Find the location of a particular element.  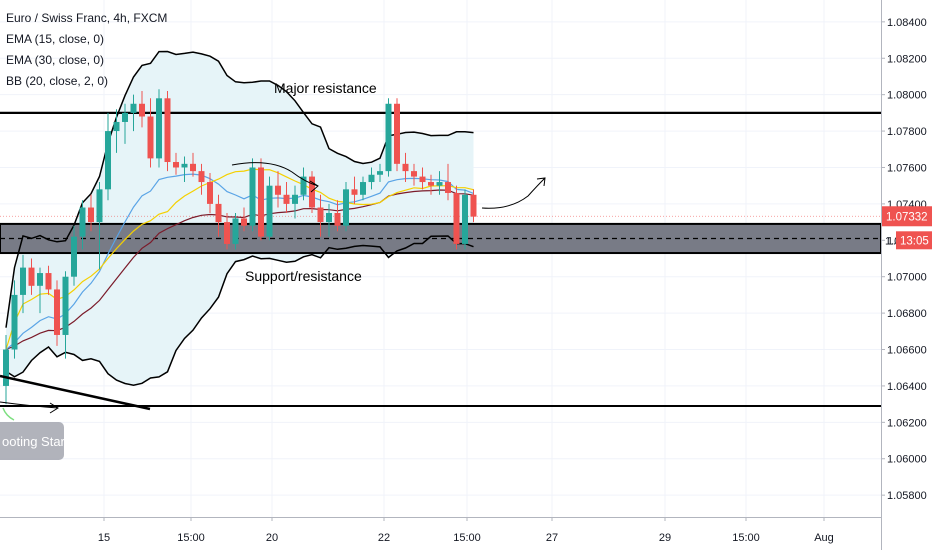

y-tick-label: 1.08000 is located at coordinates (907, 96).